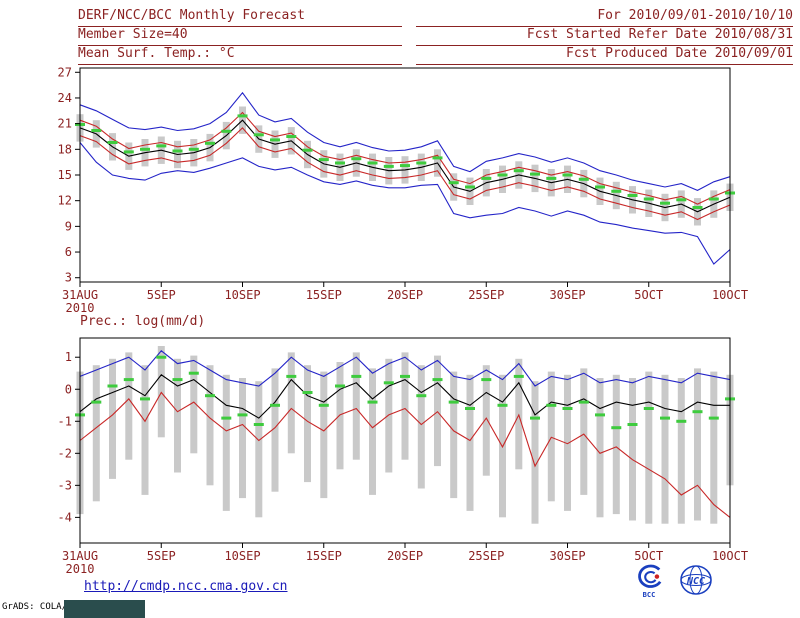 This screenshot has height=618, width=800. What do you see at coordinates (68, 252) in the screenshot?
I see `svg-text: 6` at bounding box center [68, 252].